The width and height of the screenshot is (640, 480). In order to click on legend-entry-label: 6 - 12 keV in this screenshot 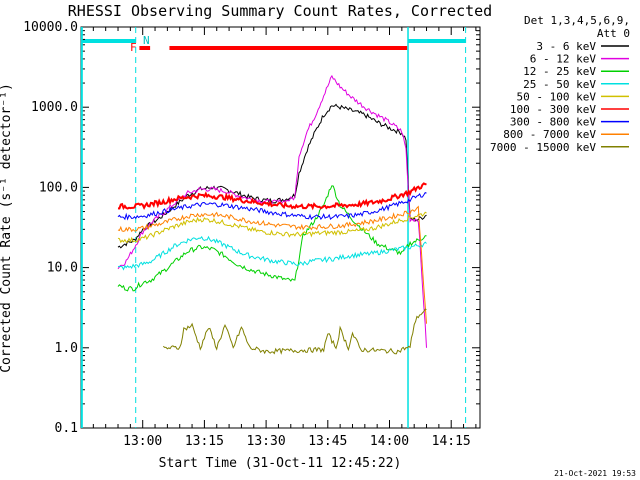, I will do `click(563, 59)`.